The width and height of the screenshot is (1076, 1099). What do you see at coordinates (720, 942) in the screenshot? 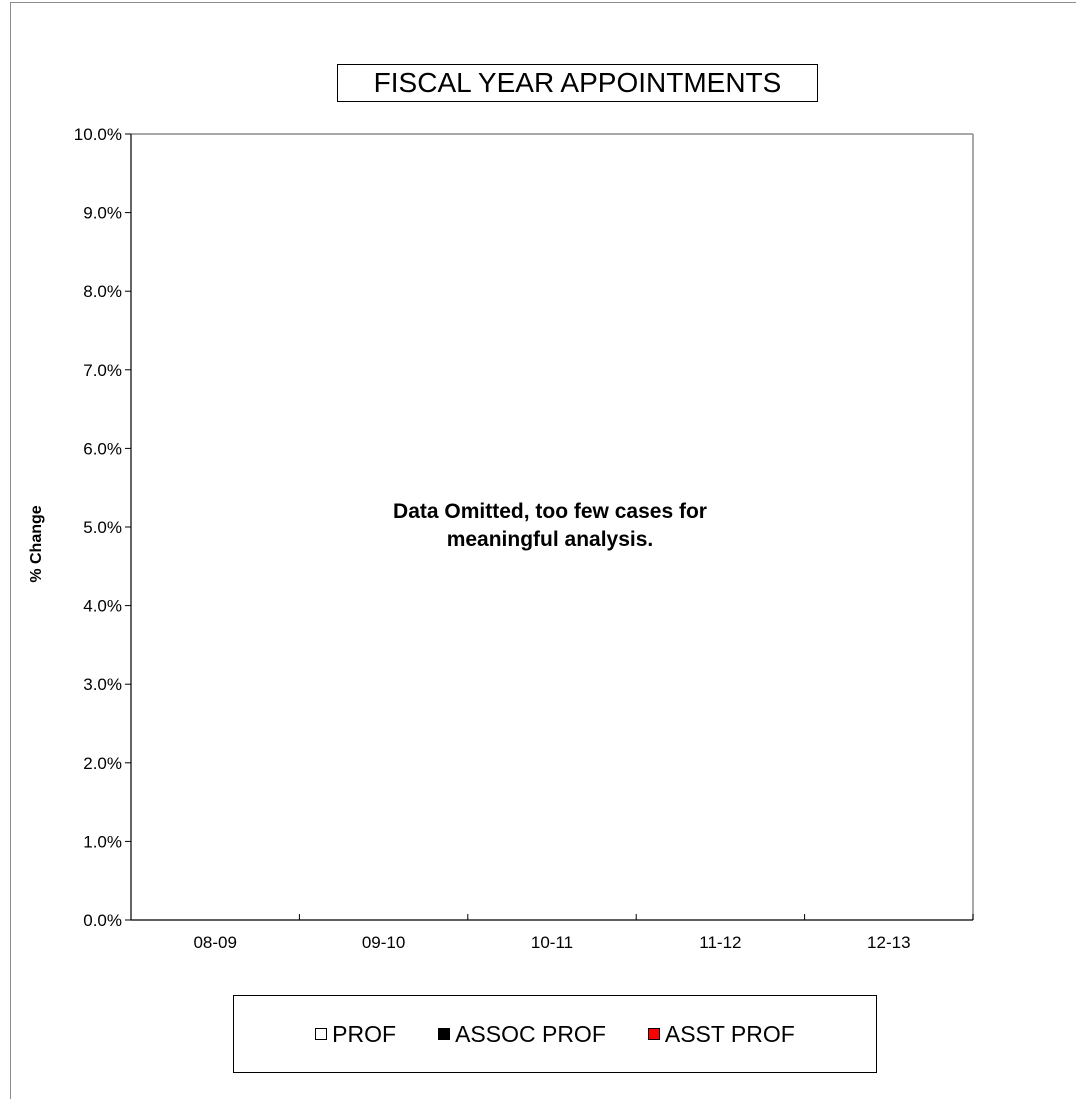
I see `x-tick-label: 11-12` at bounding box center [720, 942].